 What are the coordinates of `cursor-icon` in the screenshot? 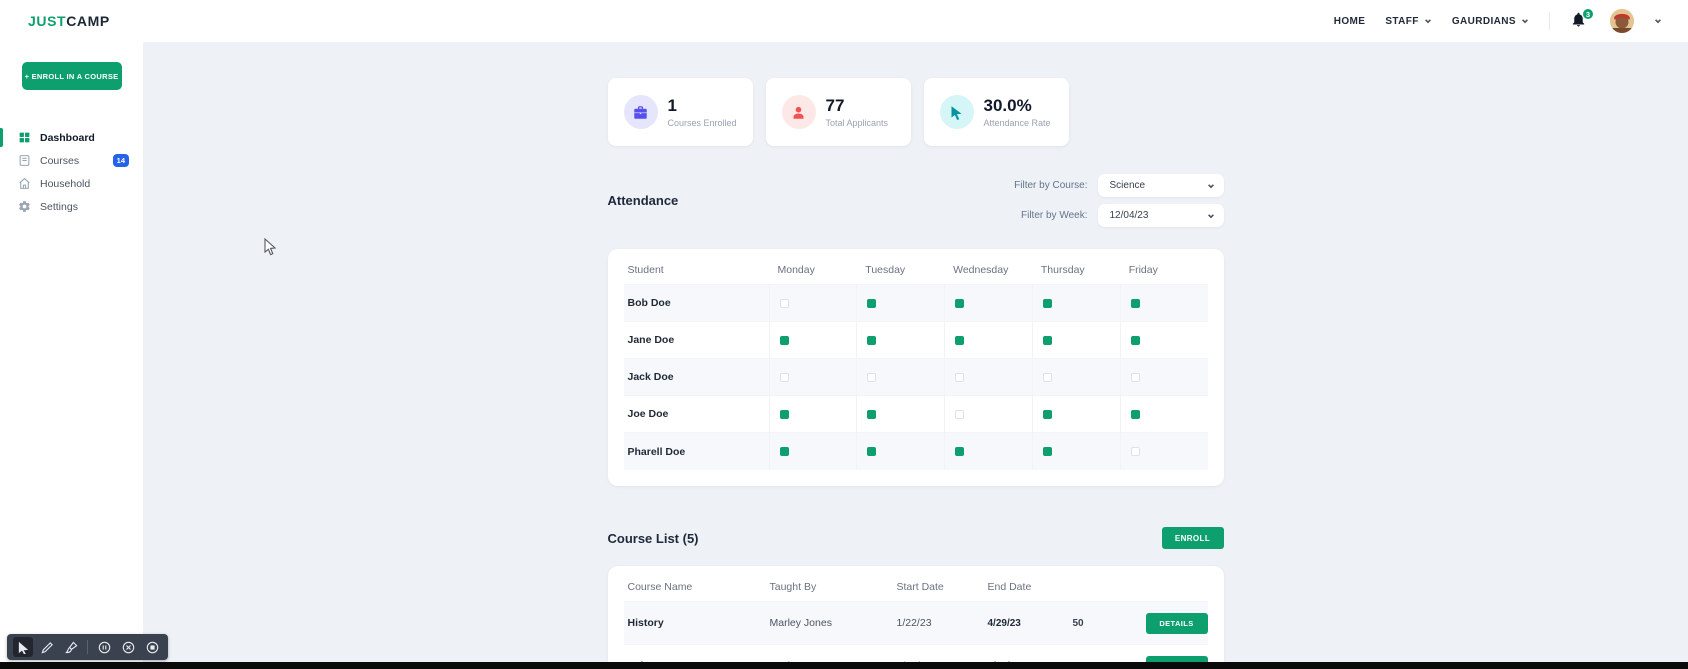 It's located at (956, 112).